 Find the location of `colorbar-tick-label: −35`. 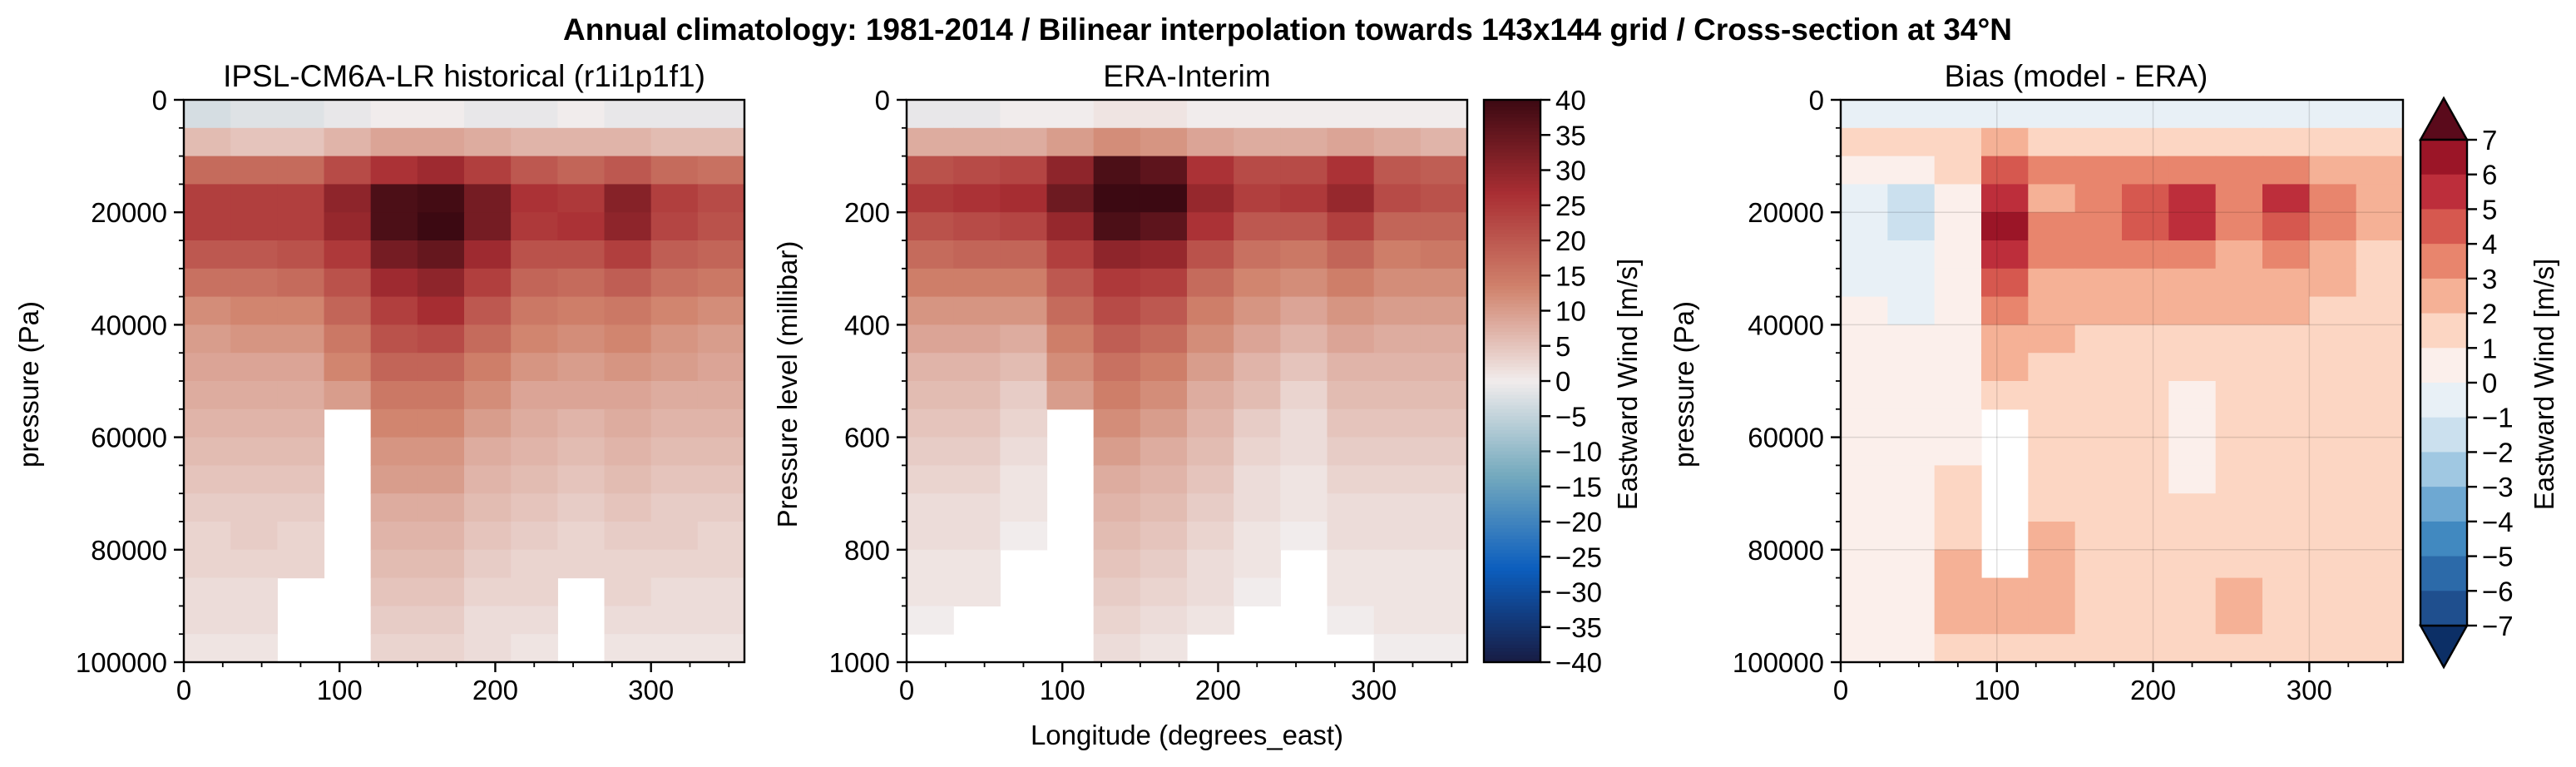

colorbar-tick-label: −35 is located at coordinates (1578, 627).